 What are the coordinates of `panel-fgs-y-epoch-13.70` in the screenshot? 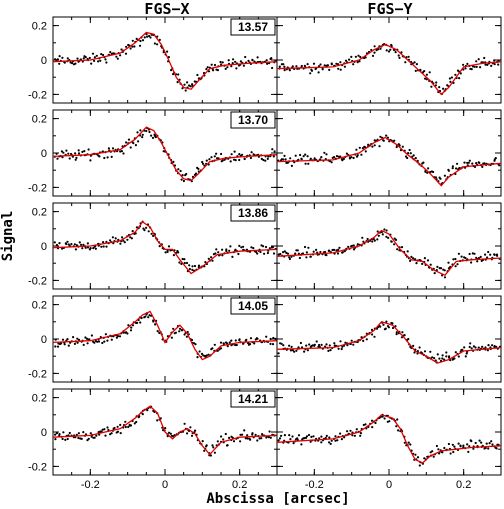 It's located at (389, 153).